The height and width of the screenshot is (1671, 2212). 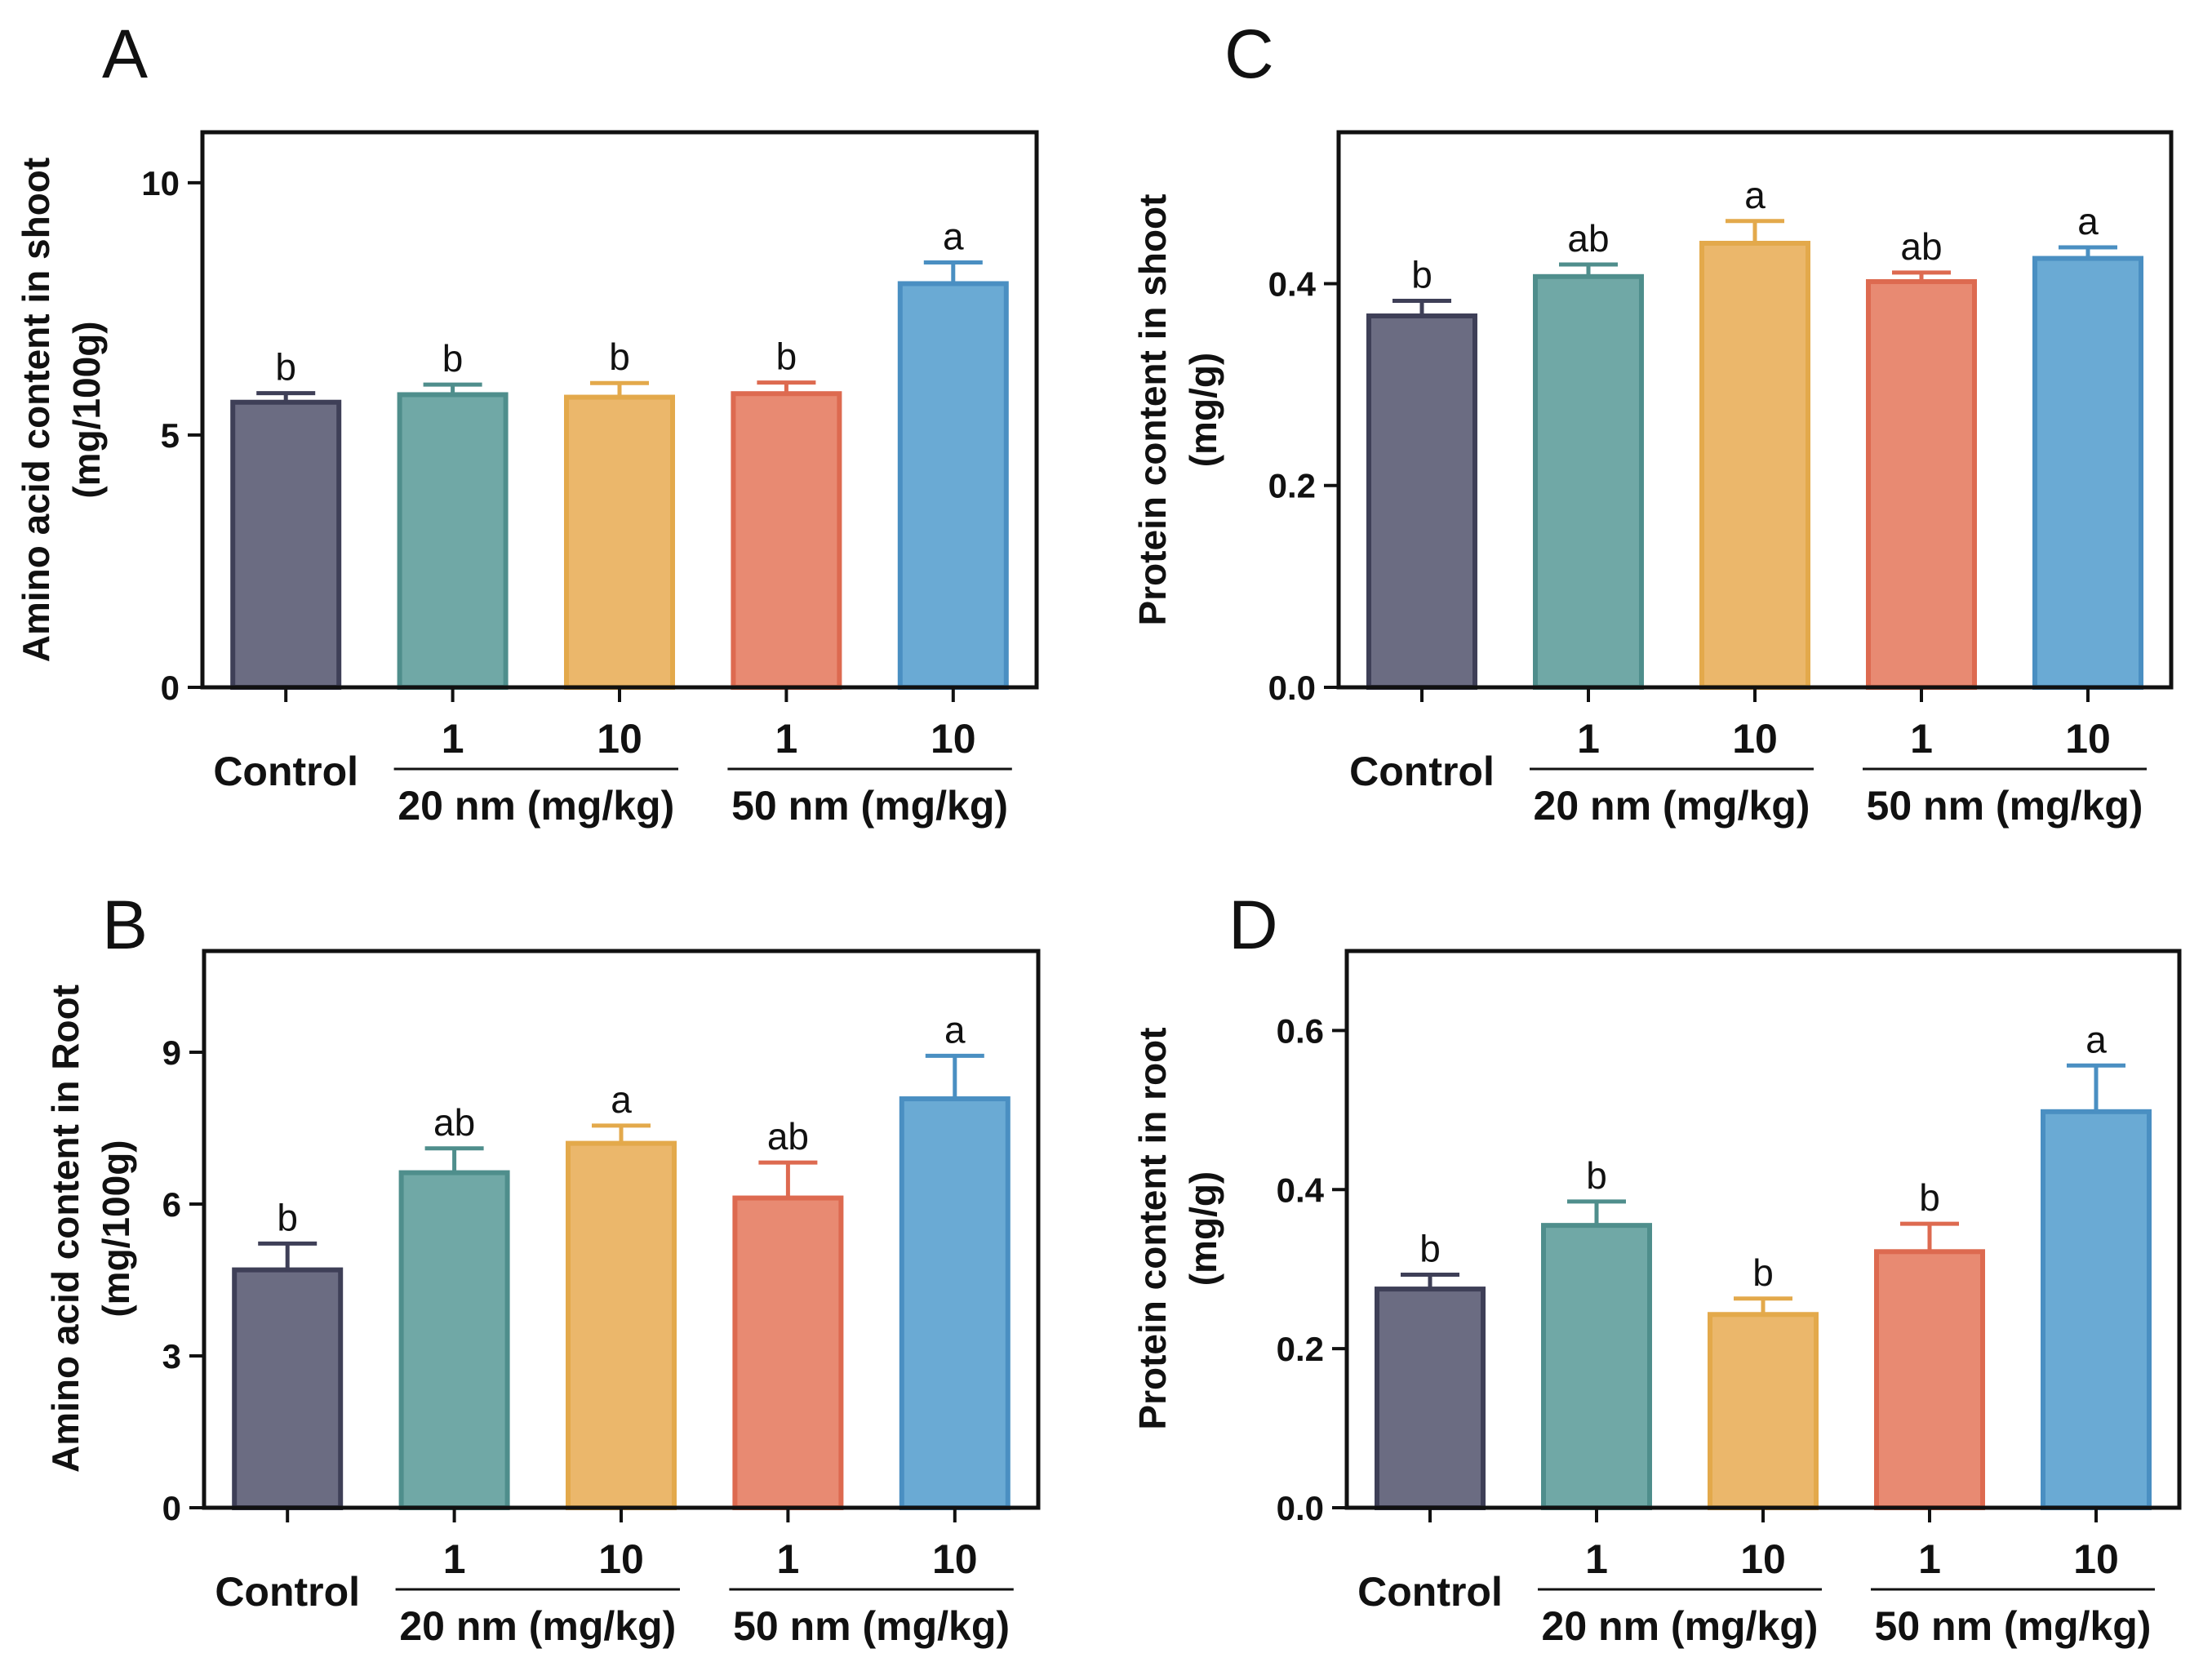 I want to click on panel-letter: A, so click(x=125, y=54).